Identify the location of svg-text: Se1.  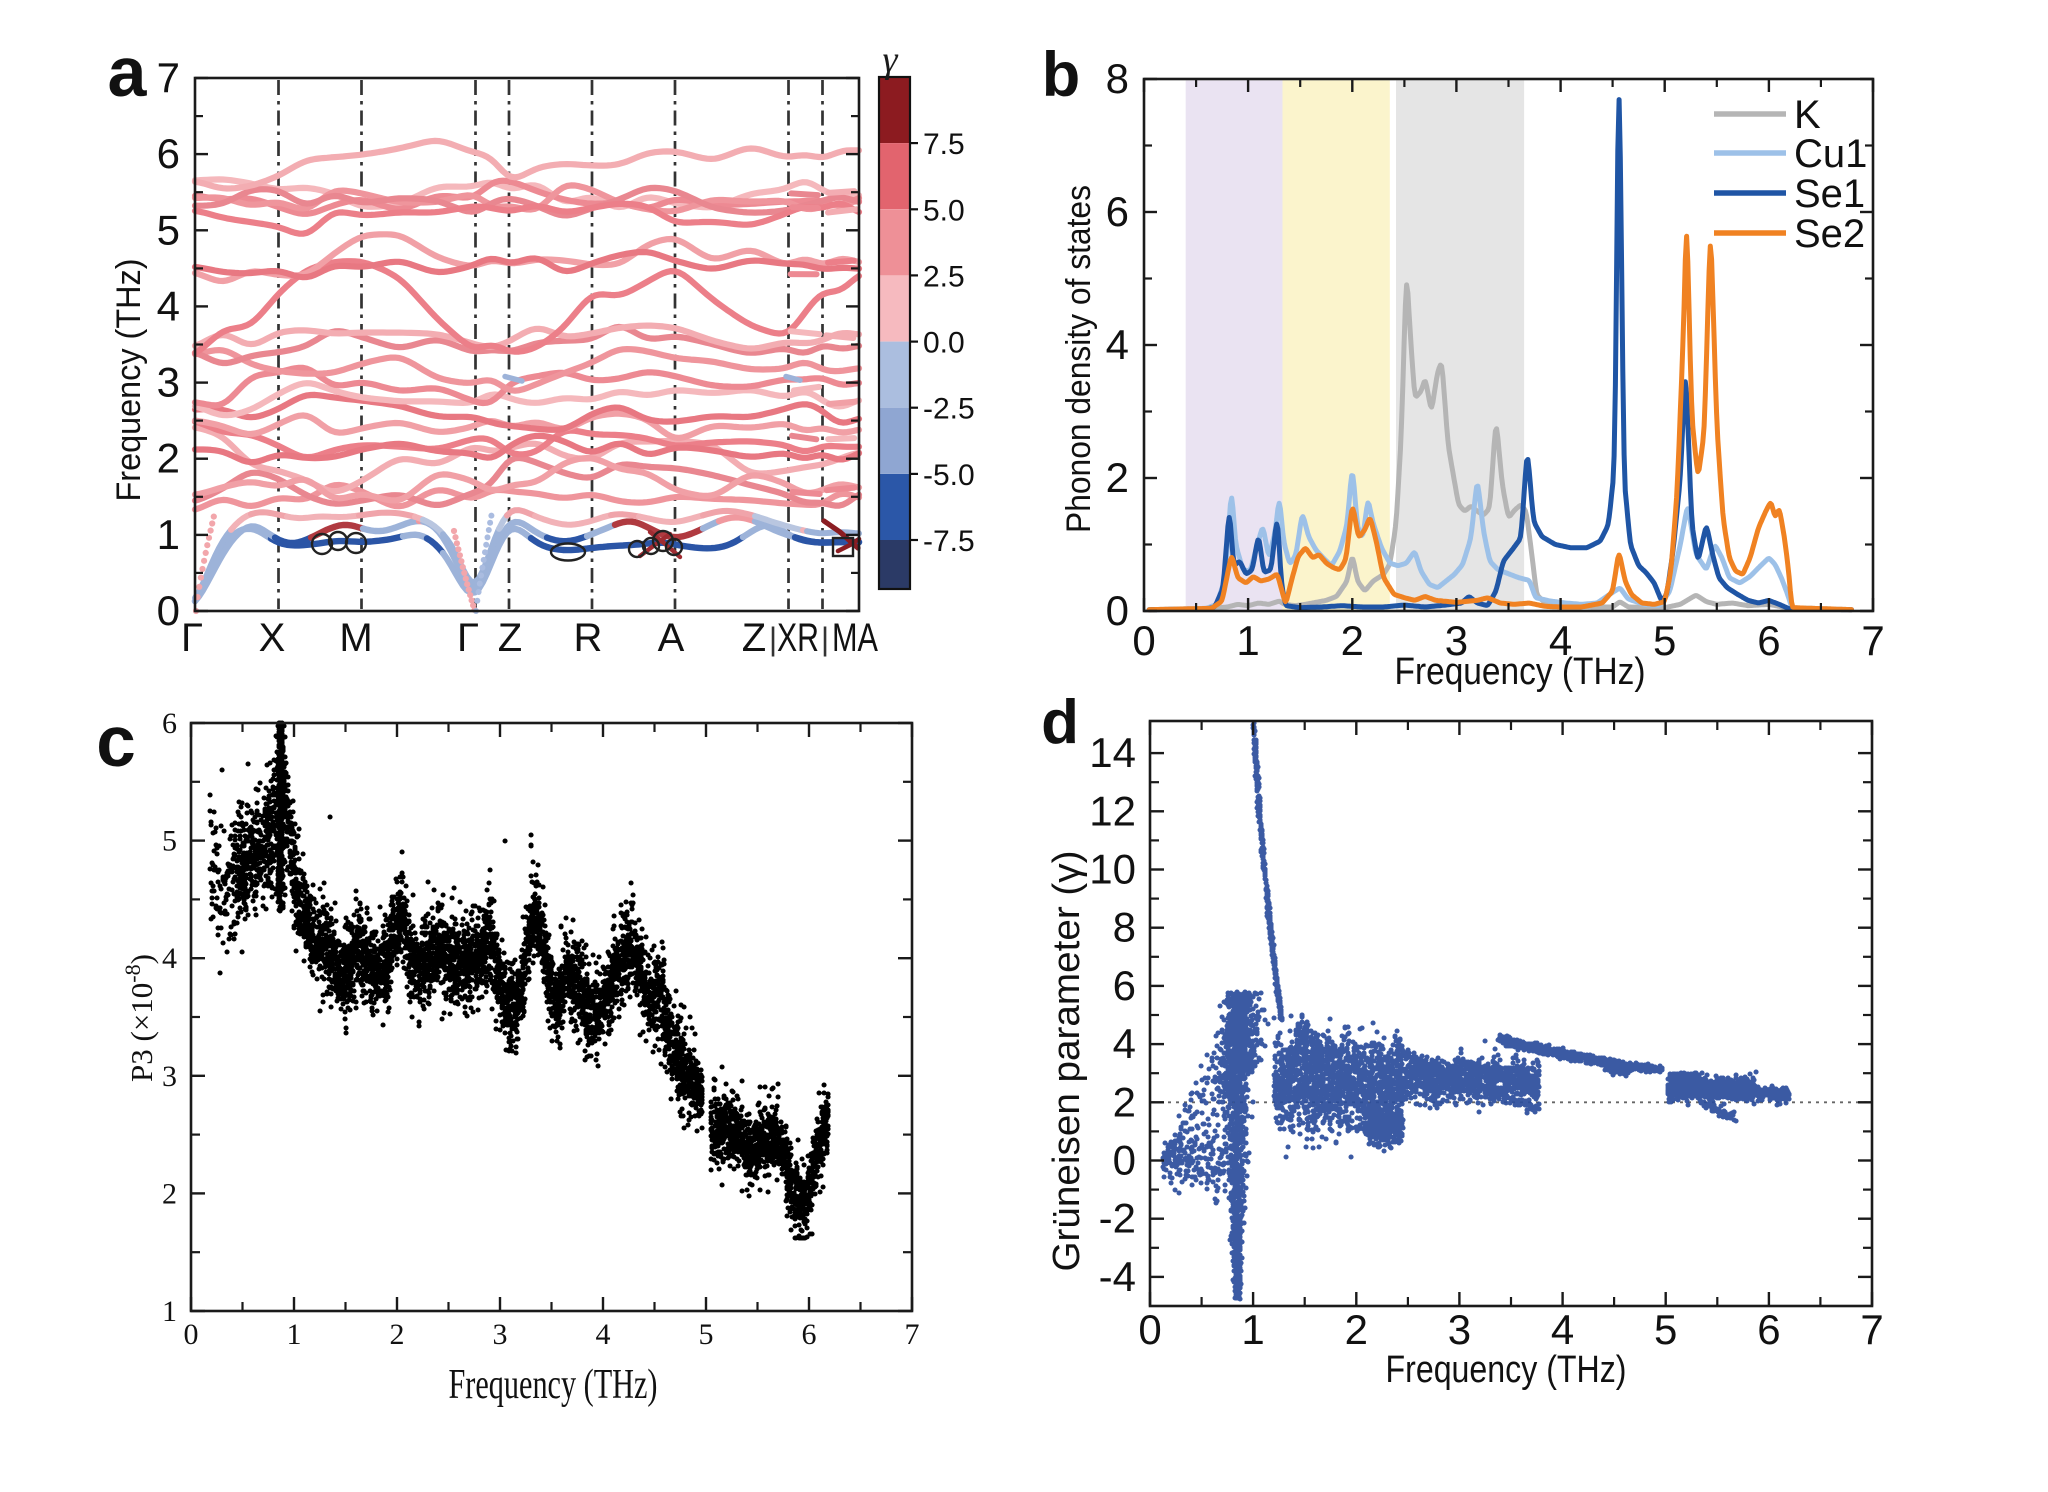
(1829, 194).